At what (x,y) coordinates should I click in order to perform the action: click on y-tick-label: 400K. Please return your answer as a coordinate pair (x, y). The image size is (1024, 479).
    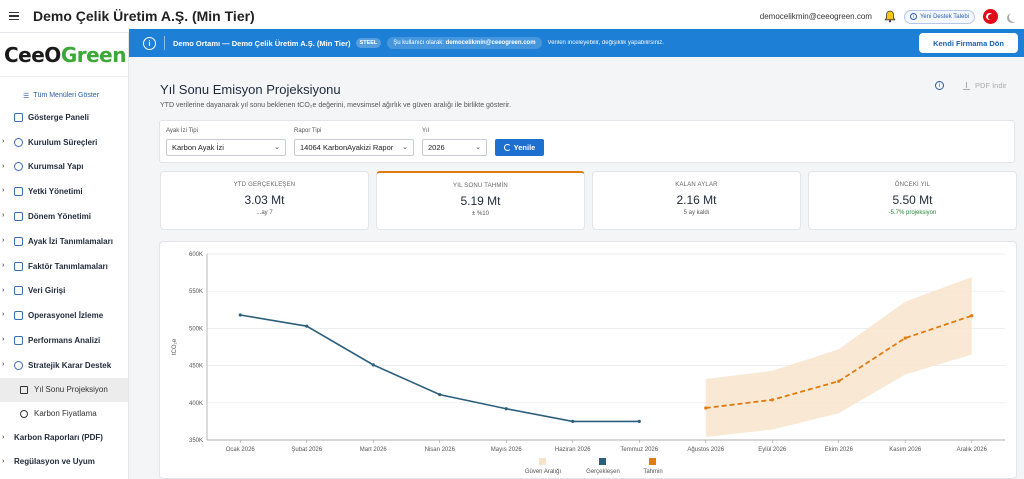
    Looking at the image, I should click on (196, 404).